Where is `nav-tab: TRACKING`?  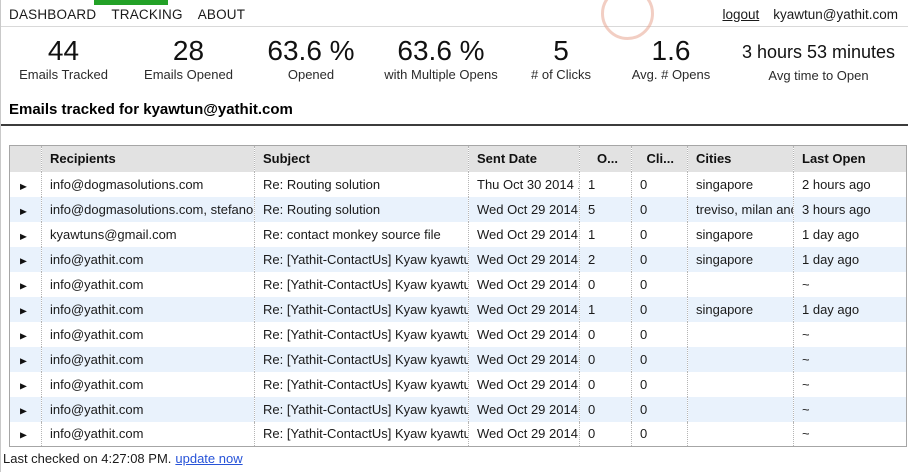
nav-tab: TRACKING is located at coordinates (147, 14).